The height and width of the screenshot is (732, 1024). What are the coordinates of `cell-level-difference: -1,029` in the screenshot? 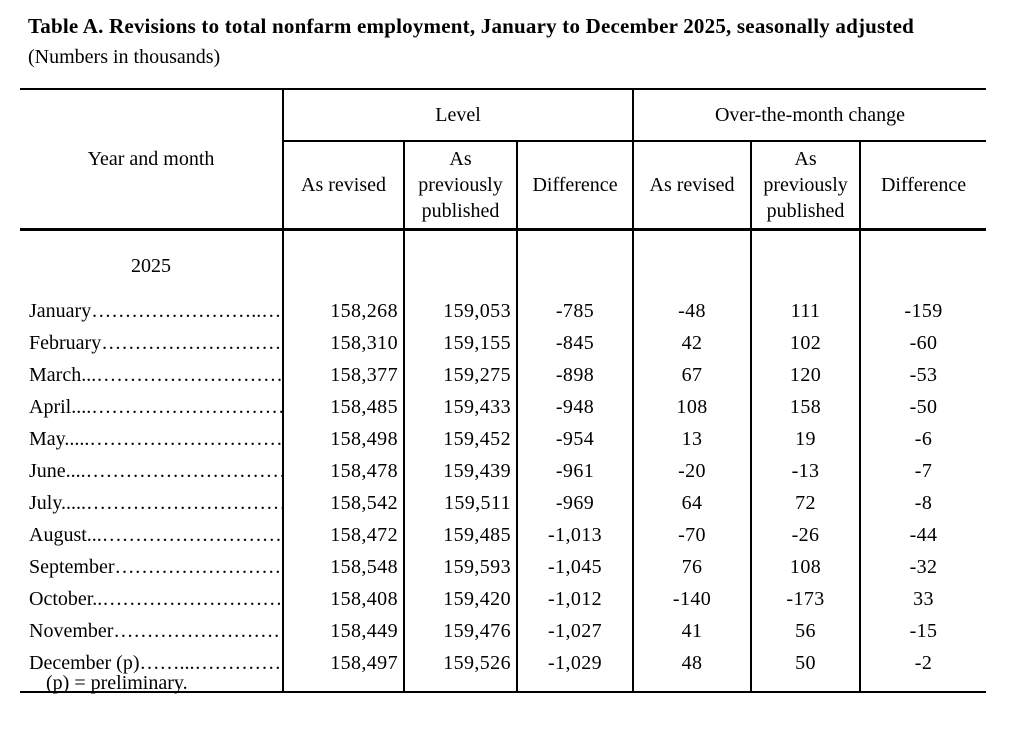 It's located at (574, 663).